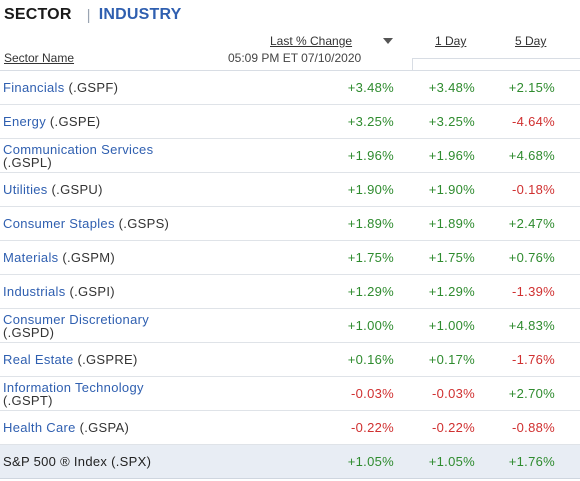 The height and width of the screenshot is (481, 580). What do you see at coordinates (290, 292) in the screenshot?
I see `table-row: Industrials (.GSPI) +1.29% +1.29% -1.39%` at bounding box center [290, 292].